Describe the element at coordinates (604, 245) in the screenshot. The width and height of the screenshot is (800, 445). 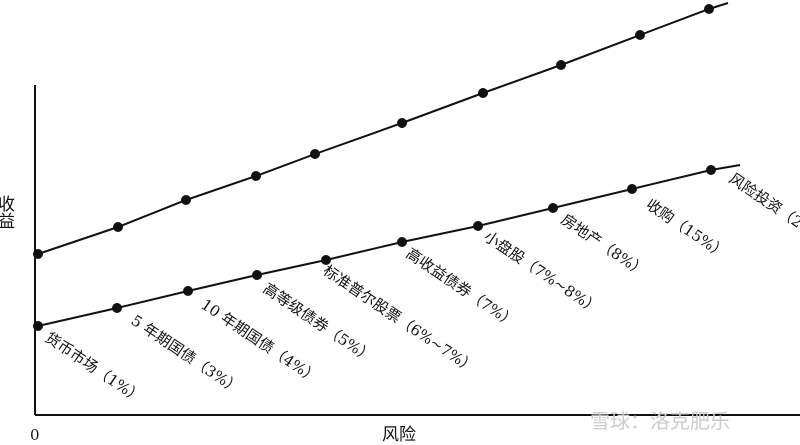
I see `risk-label: 房地产（8%）` at that location.